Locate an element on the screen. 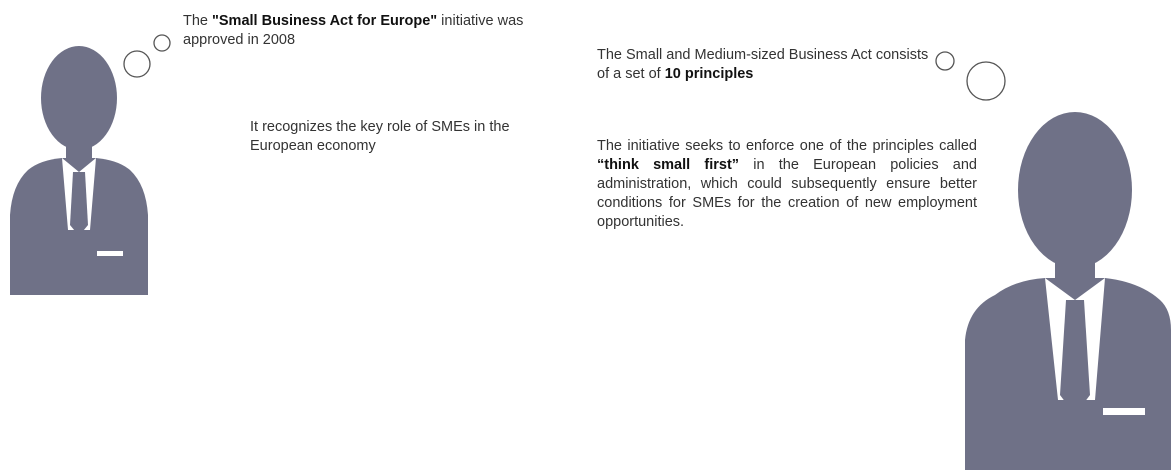 This screenshot has width=1171, height=470. text: initiative was approved in 2008 is located at coordinates (353, 30).